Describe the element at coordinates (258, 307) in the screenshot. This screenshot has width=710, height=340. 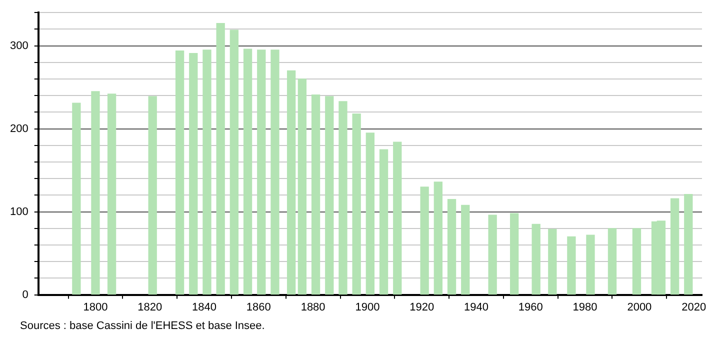
I see `x-tick-label: 1860` at that location.